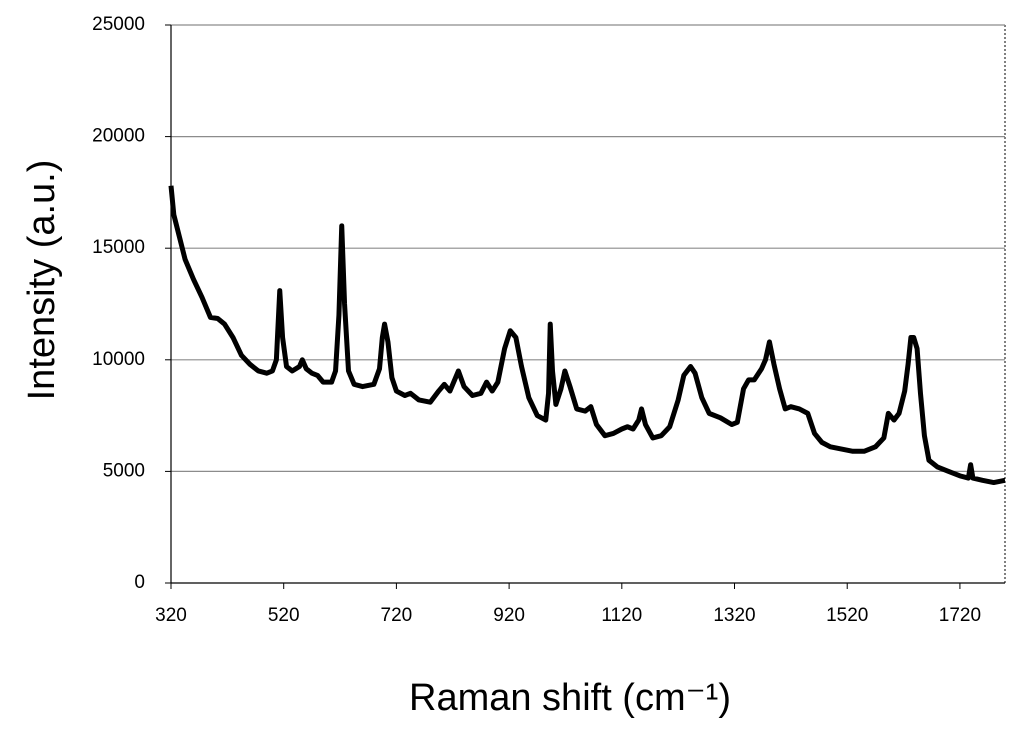  What do you see at coordinates (621, 615) in the screenshot?
I see `x-tick-label: 1120` at bounding box center [621, 615].